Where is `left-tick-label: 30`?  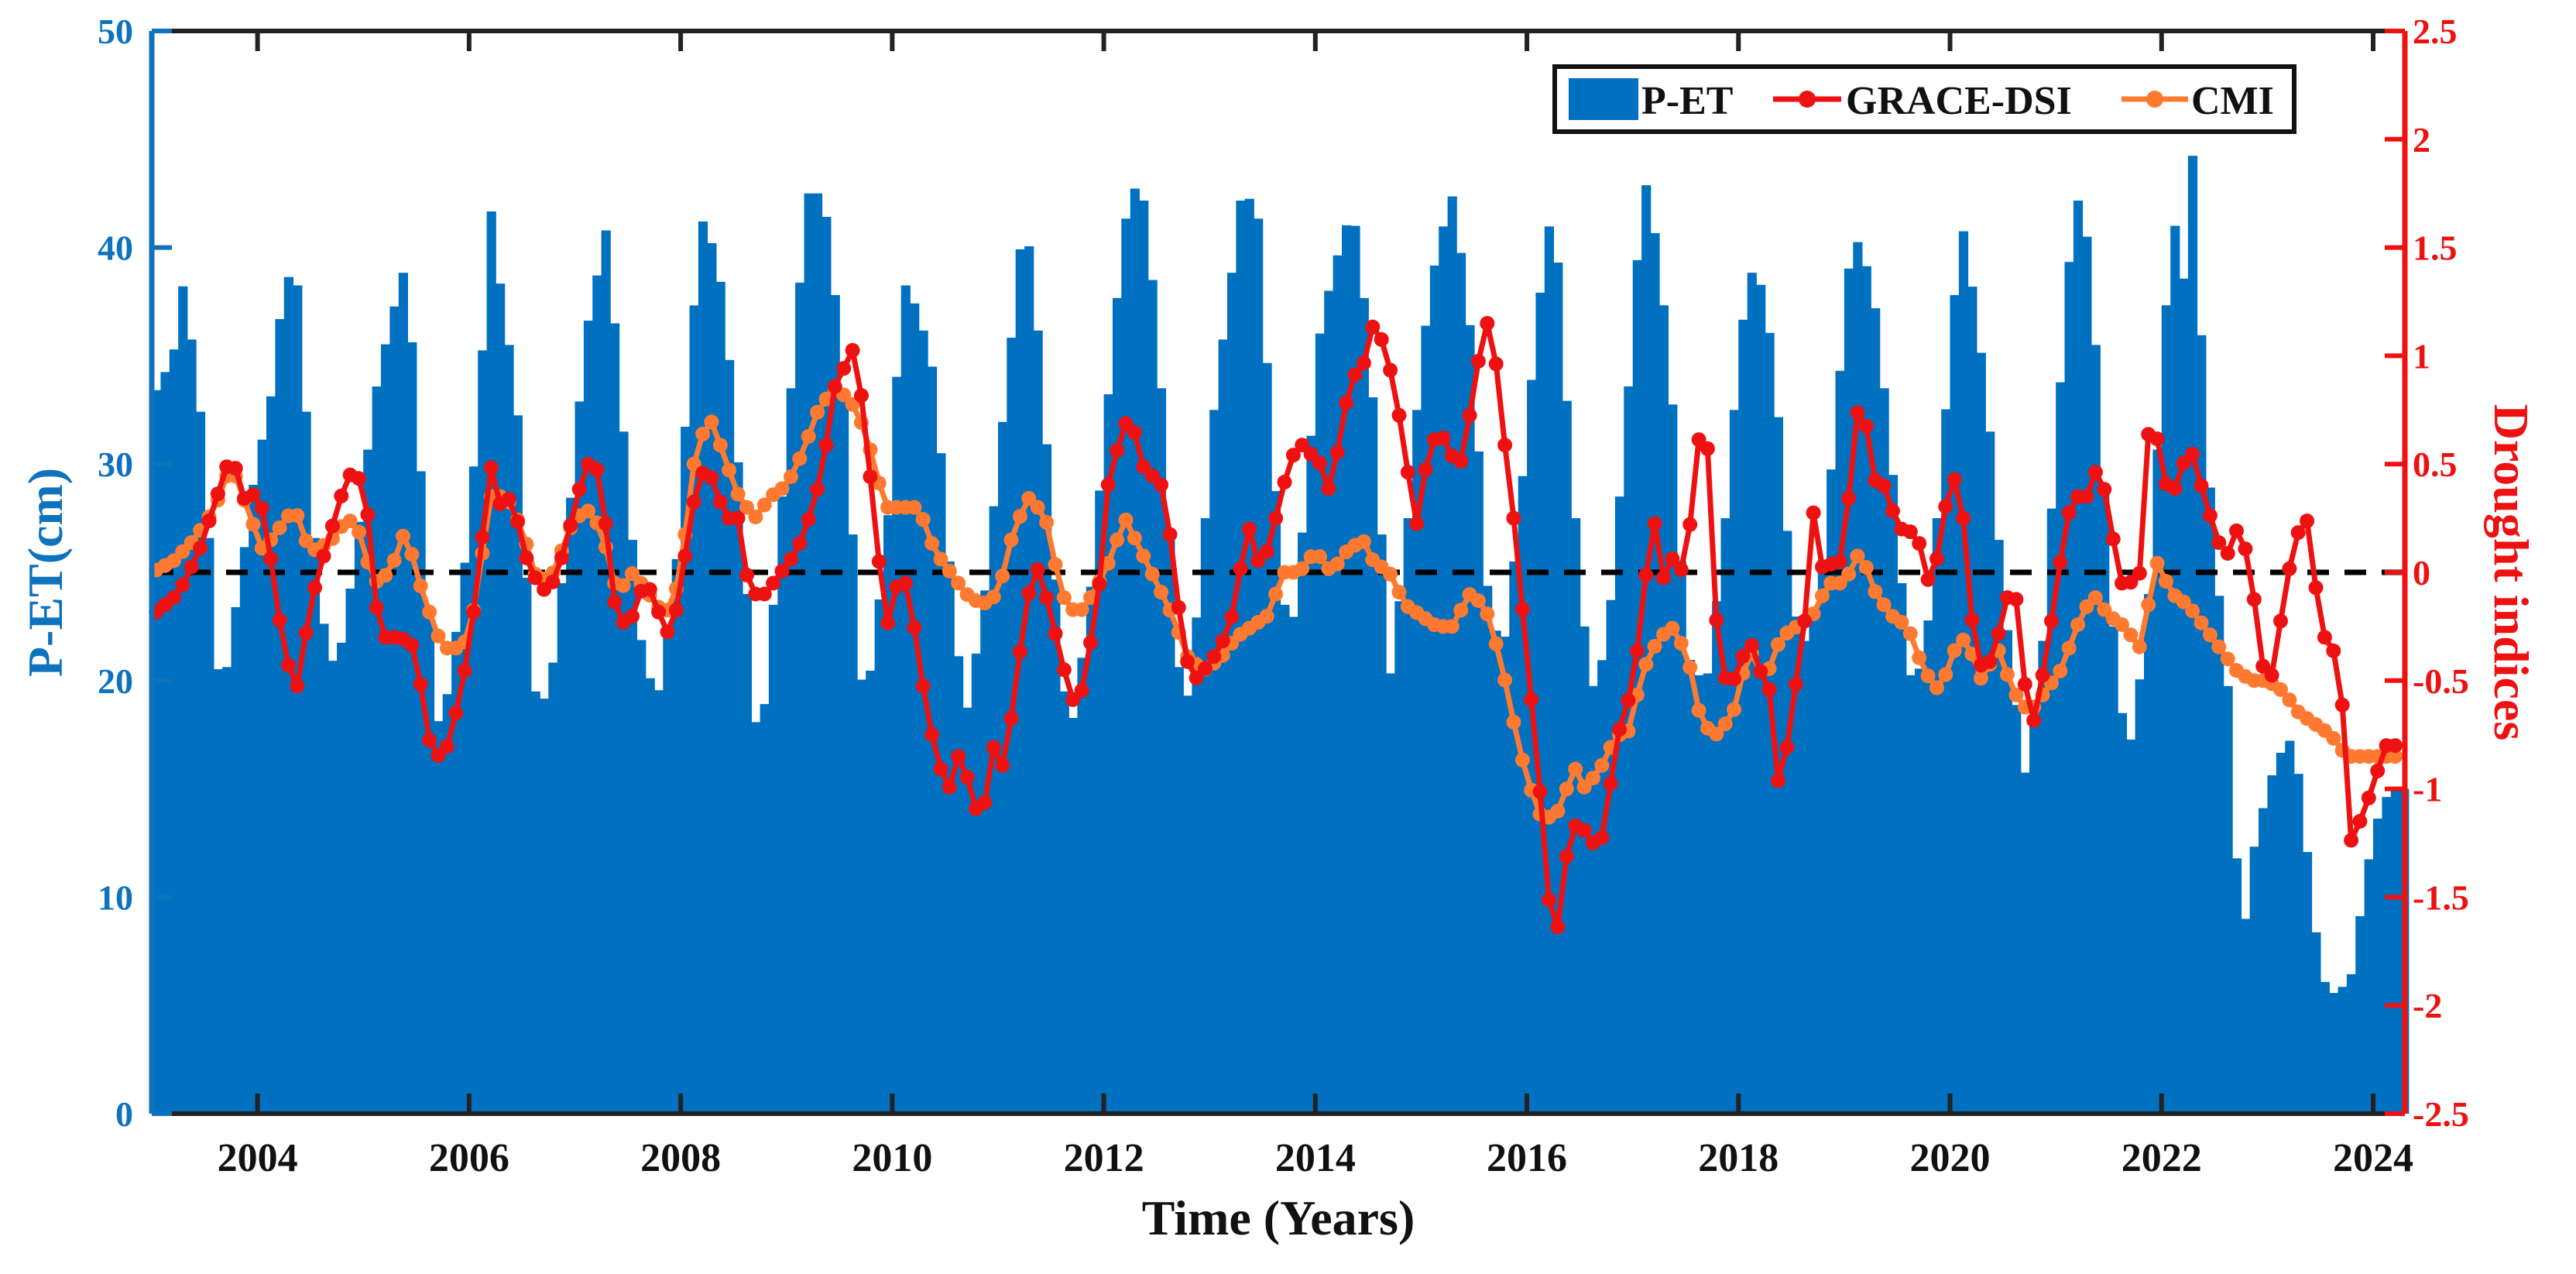
left-tick-label: 30 is located at coordinates (115, 464).